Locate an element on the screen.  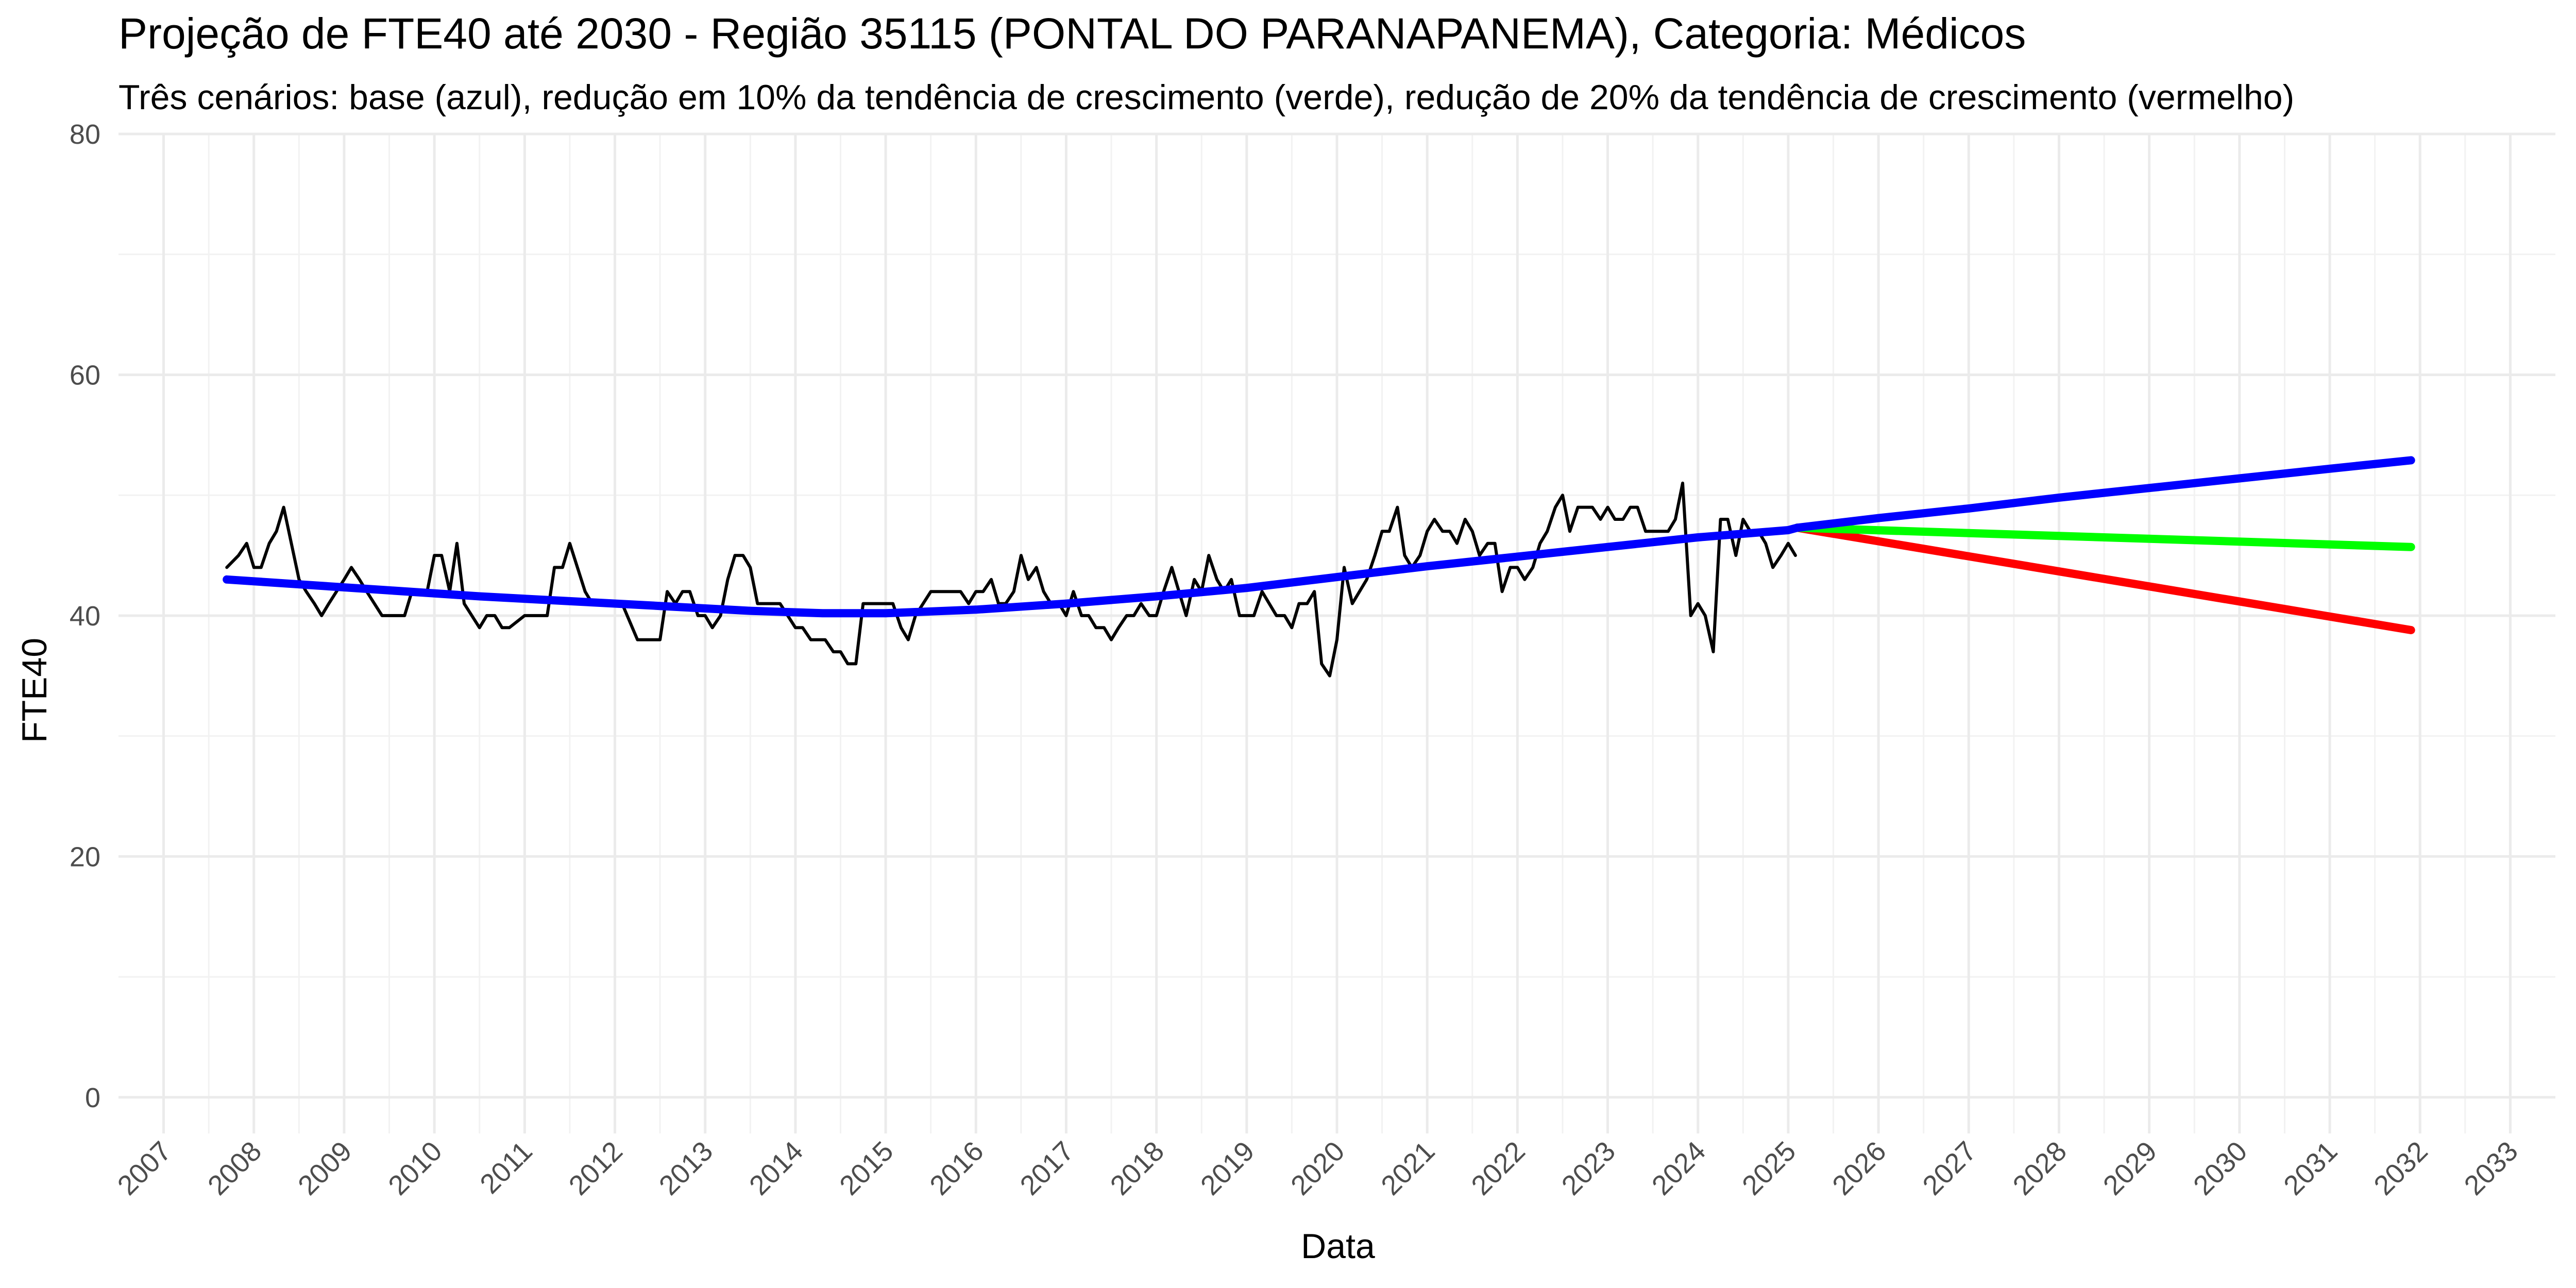
x-tick-label: 2029 is located at coordinates (2130, 1168).